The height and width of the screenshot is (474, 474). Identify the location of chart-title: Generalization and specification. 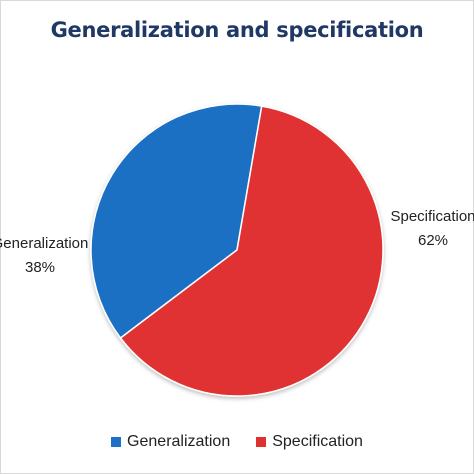
(237, 30).